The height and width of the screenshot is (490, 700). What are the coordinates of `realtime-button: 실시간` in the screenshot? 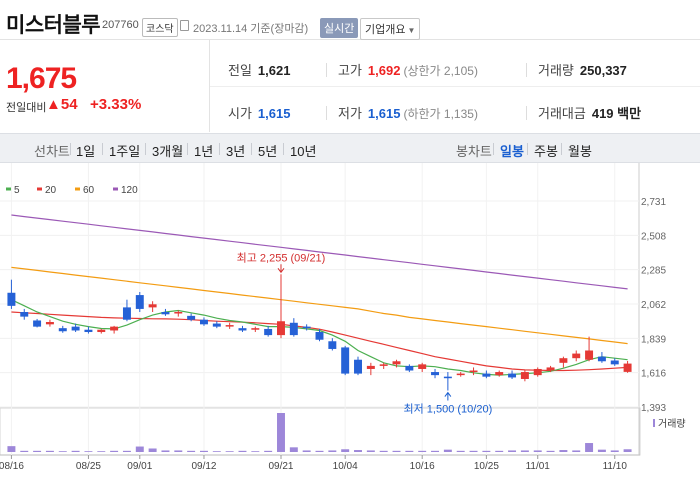 It's located at (339, 28).